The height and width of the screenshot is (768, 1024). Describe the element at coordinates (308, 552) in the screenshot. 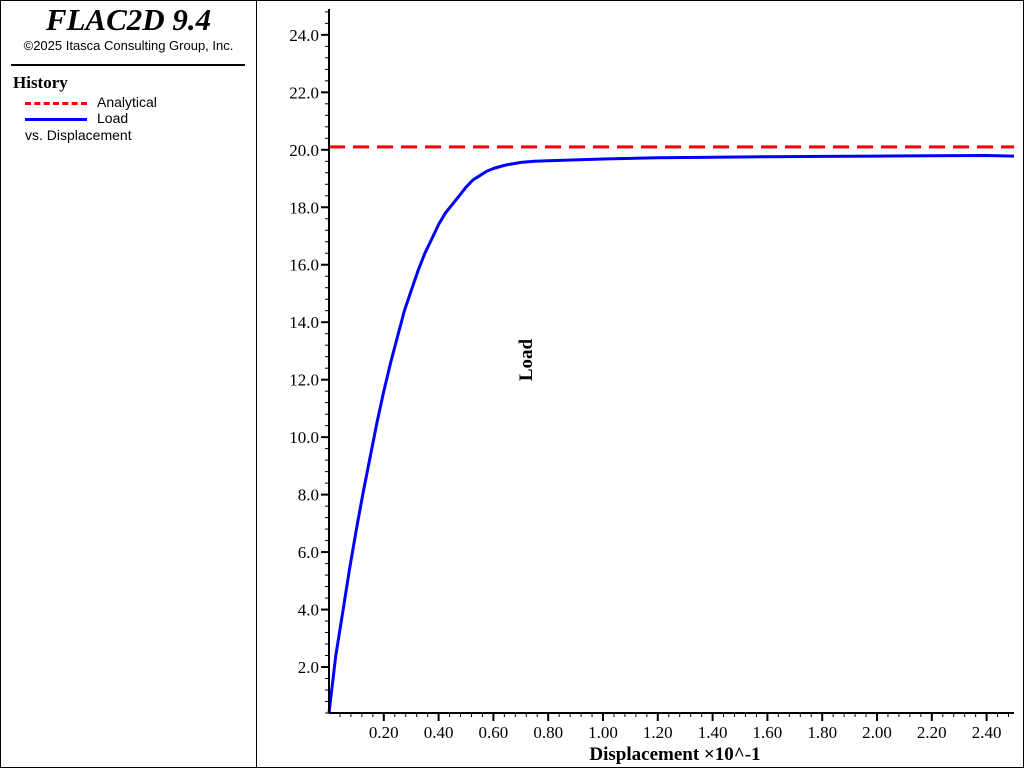

I see `y-tick-label: 6.0` at that location.